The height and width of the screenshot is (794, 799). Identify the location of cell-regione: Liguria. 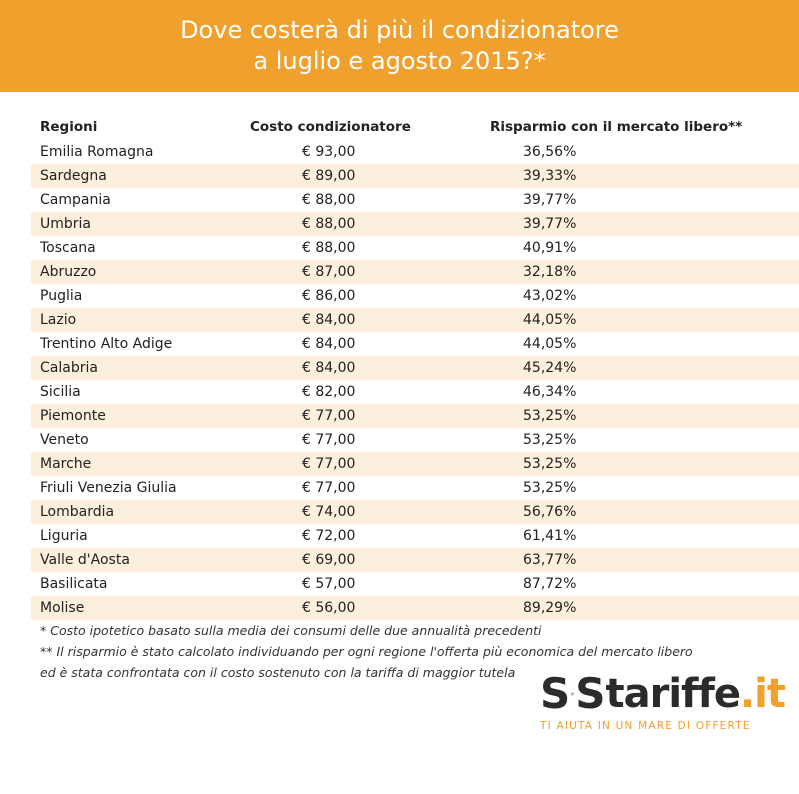
(64, 536).